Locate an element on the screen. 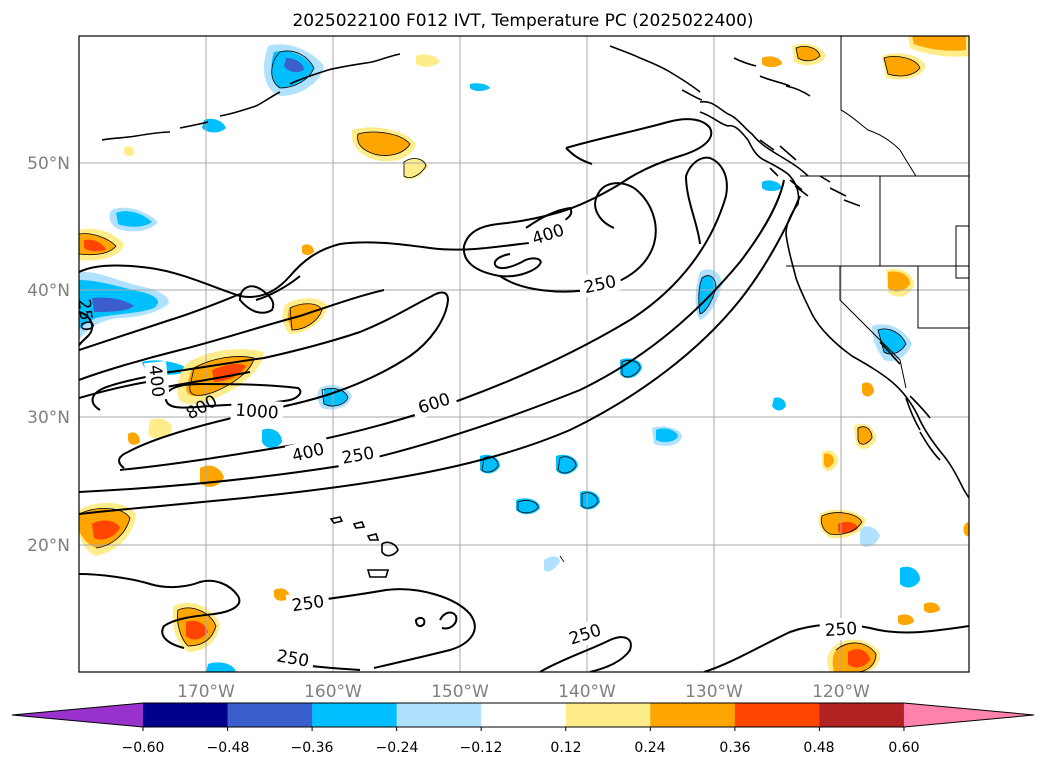 This screenshot has height=765, width=1047. lon-label: 160°W is located at coordinates (333, 692).